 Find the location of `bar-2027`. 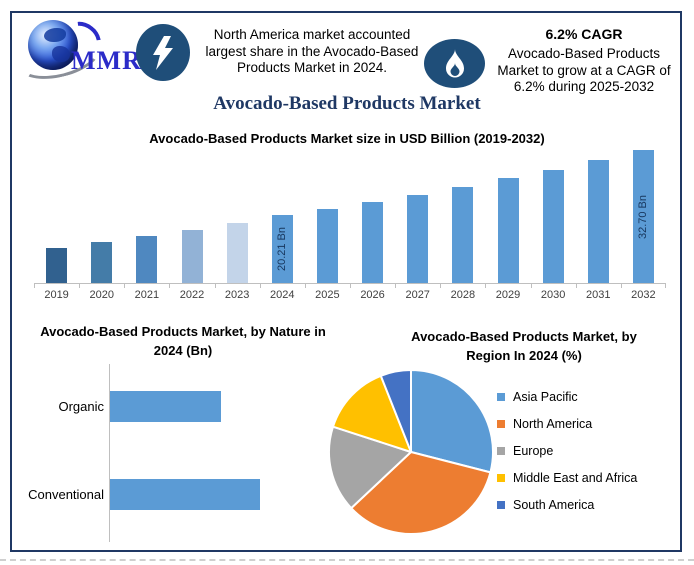

bar-2027 is located at coordinates (418, 239).